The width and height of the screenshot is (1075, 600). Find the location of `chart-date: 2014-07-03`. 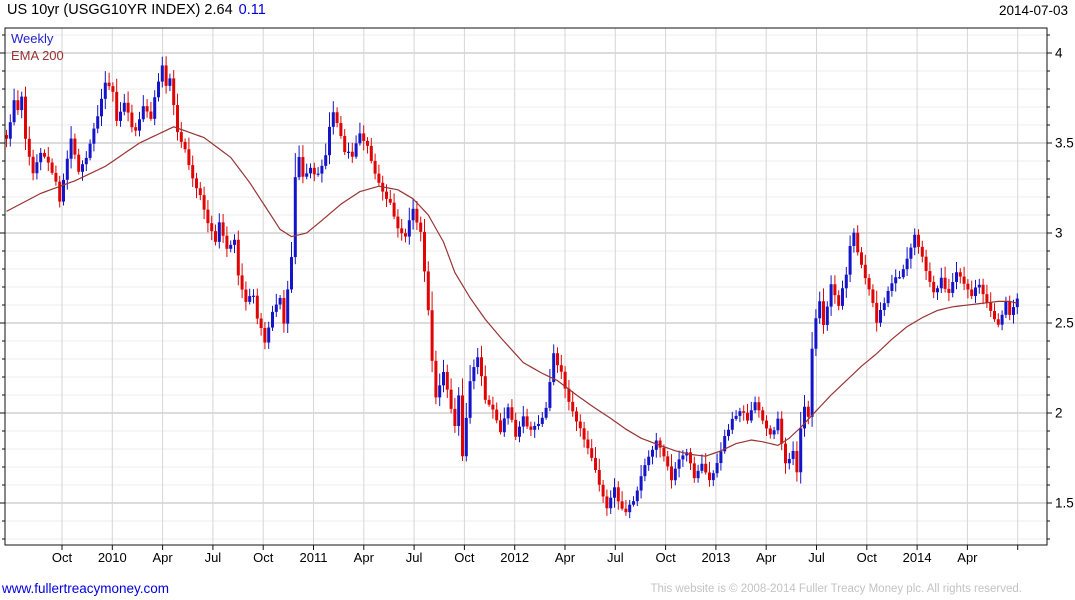

chart-date: 2014-07-03 is located at coordinates (1033, 10).